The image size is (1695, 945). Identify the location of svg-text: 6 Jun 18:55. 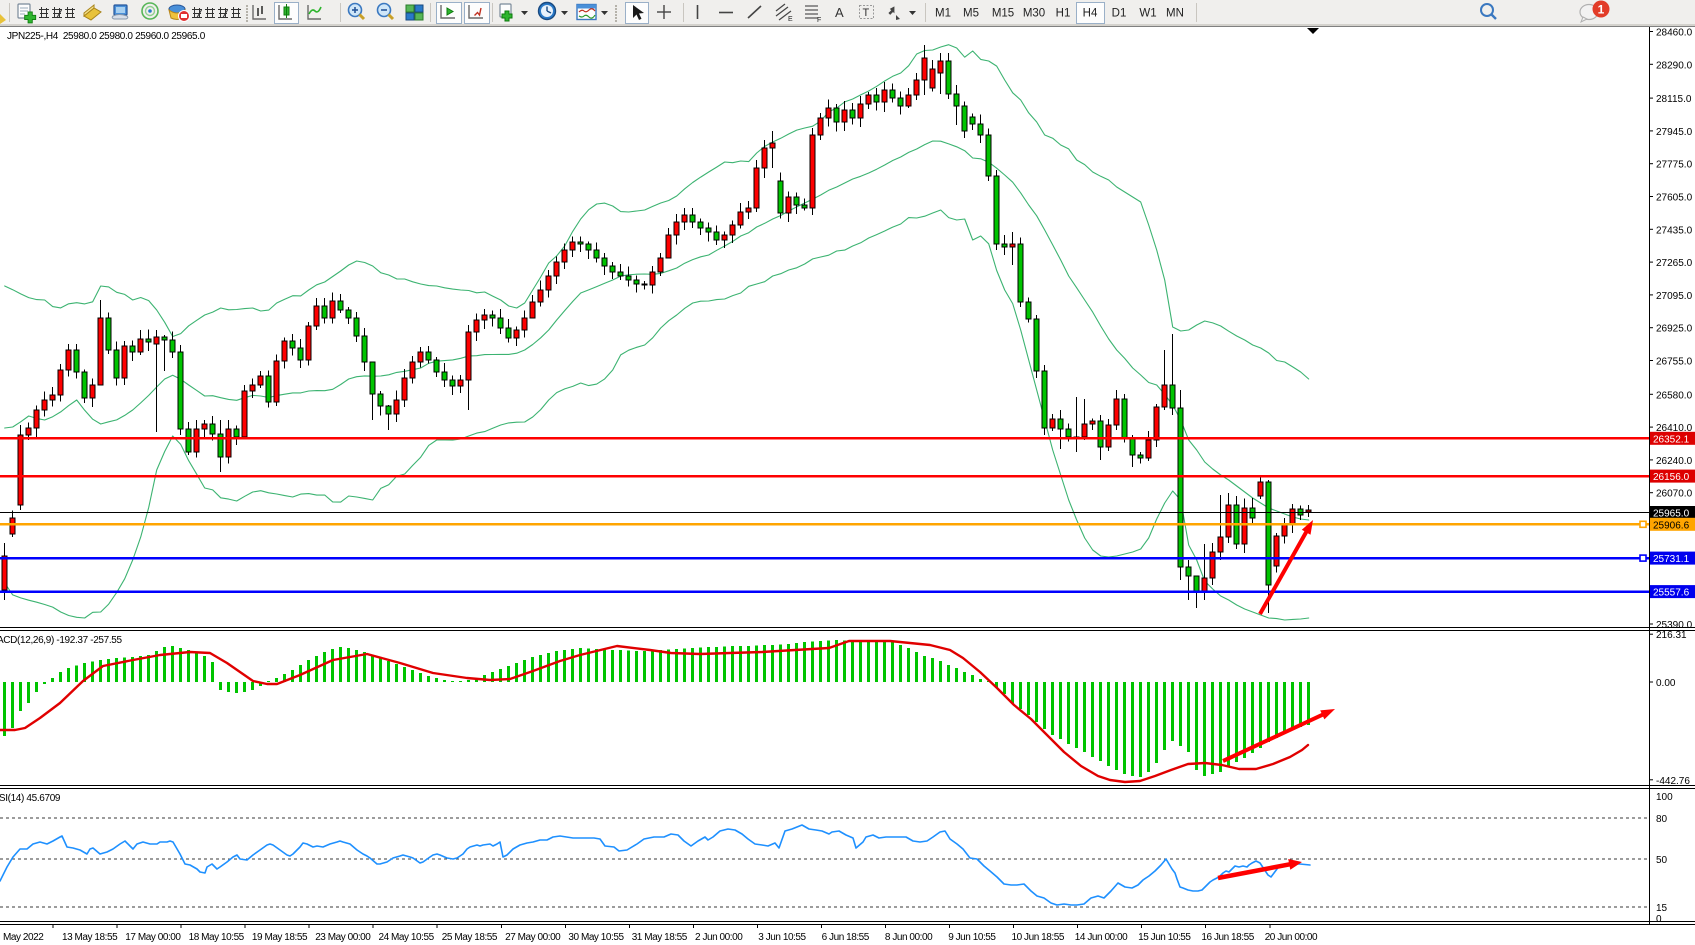
(846, 937).